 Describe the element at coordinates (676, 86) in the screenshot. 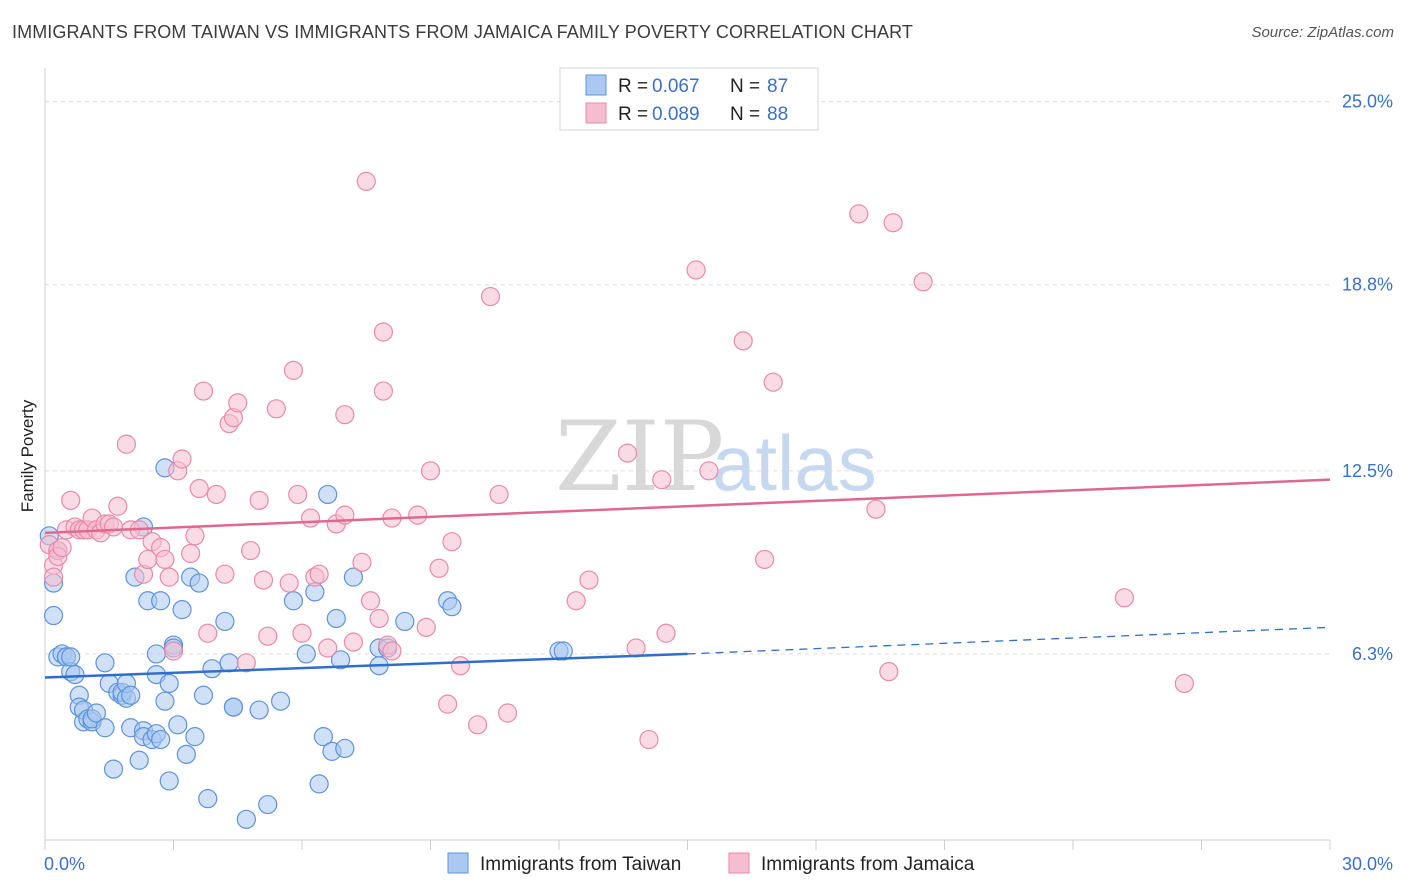

I see `legend-r-value-taiwan: 0.067` at that location.